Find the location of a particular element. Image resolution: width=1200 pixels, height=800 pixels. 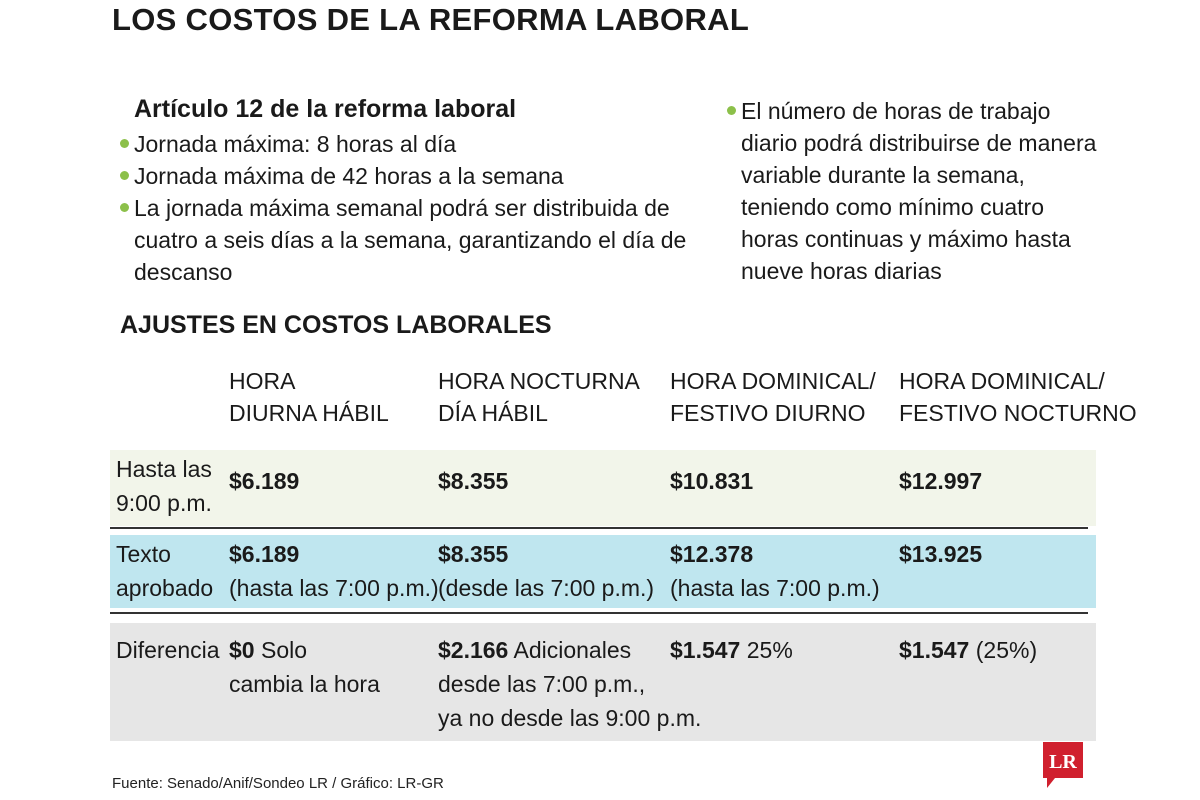

table-cell: $6.189 is located at coordinates (264, 481).